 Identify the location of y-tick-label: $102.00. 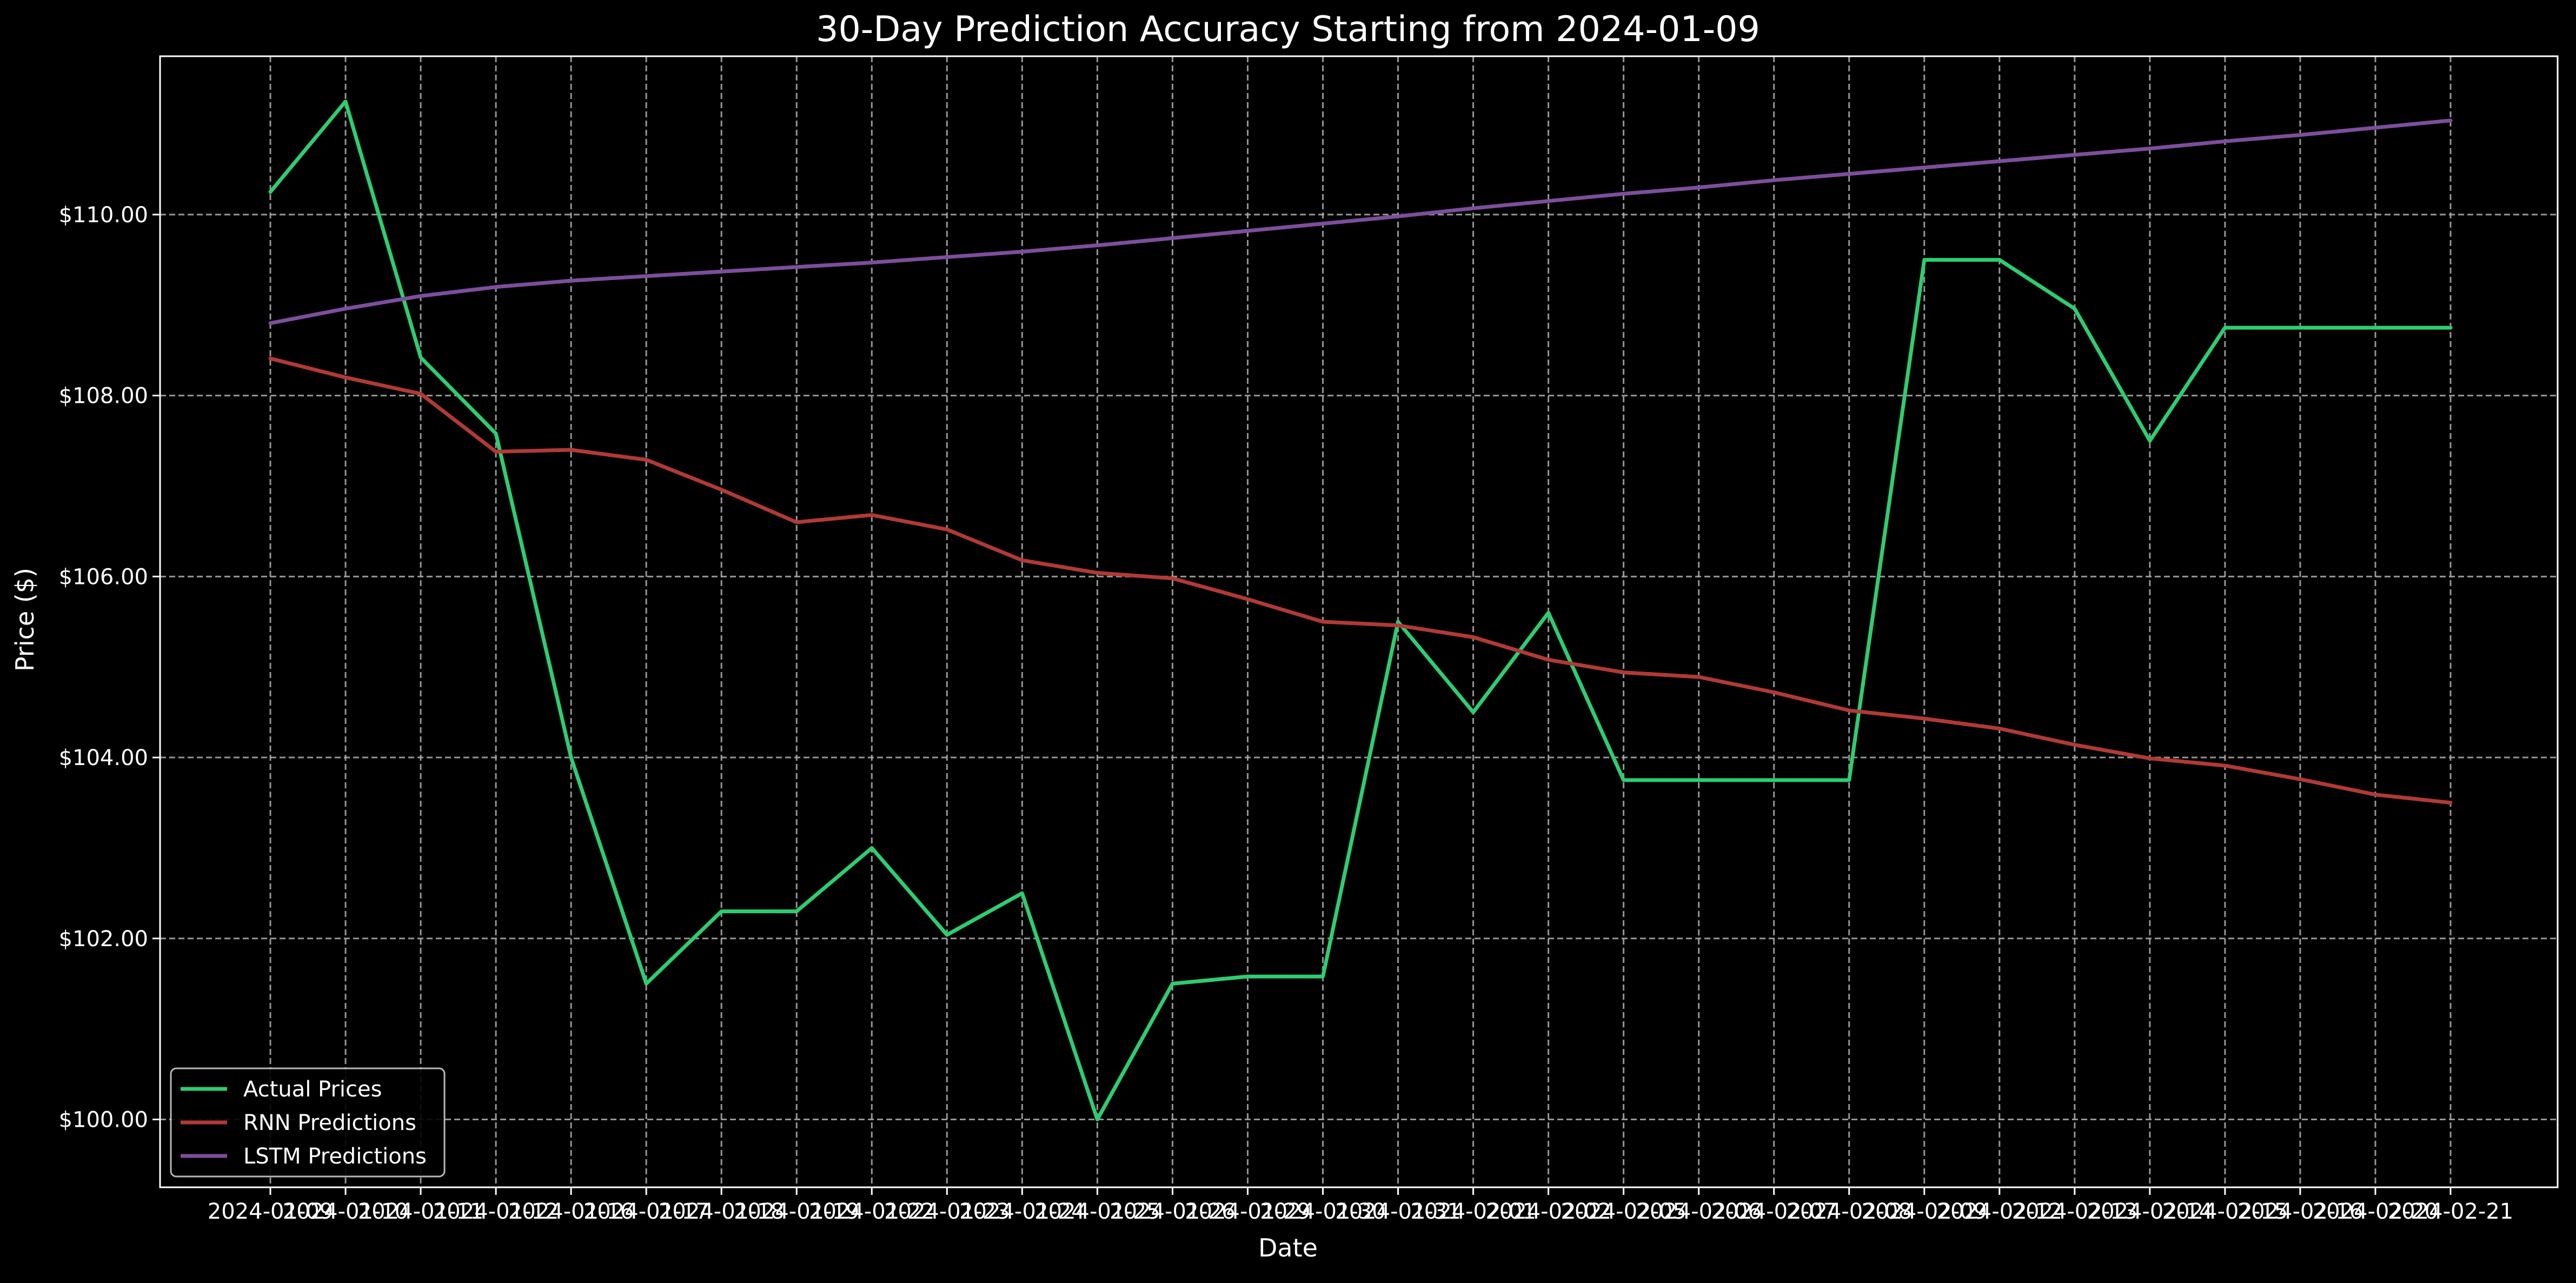
(103, 939).